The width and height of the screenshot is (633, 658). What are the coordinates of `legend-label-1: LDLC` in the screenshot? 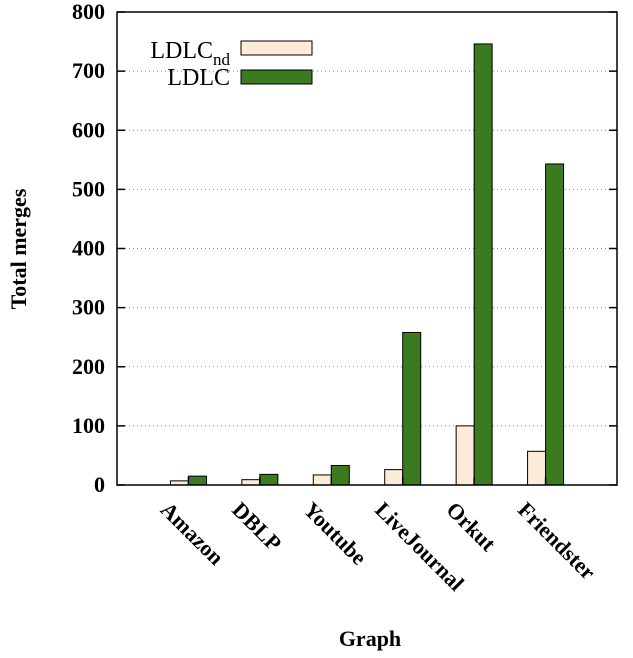 It's located at (198, 78).